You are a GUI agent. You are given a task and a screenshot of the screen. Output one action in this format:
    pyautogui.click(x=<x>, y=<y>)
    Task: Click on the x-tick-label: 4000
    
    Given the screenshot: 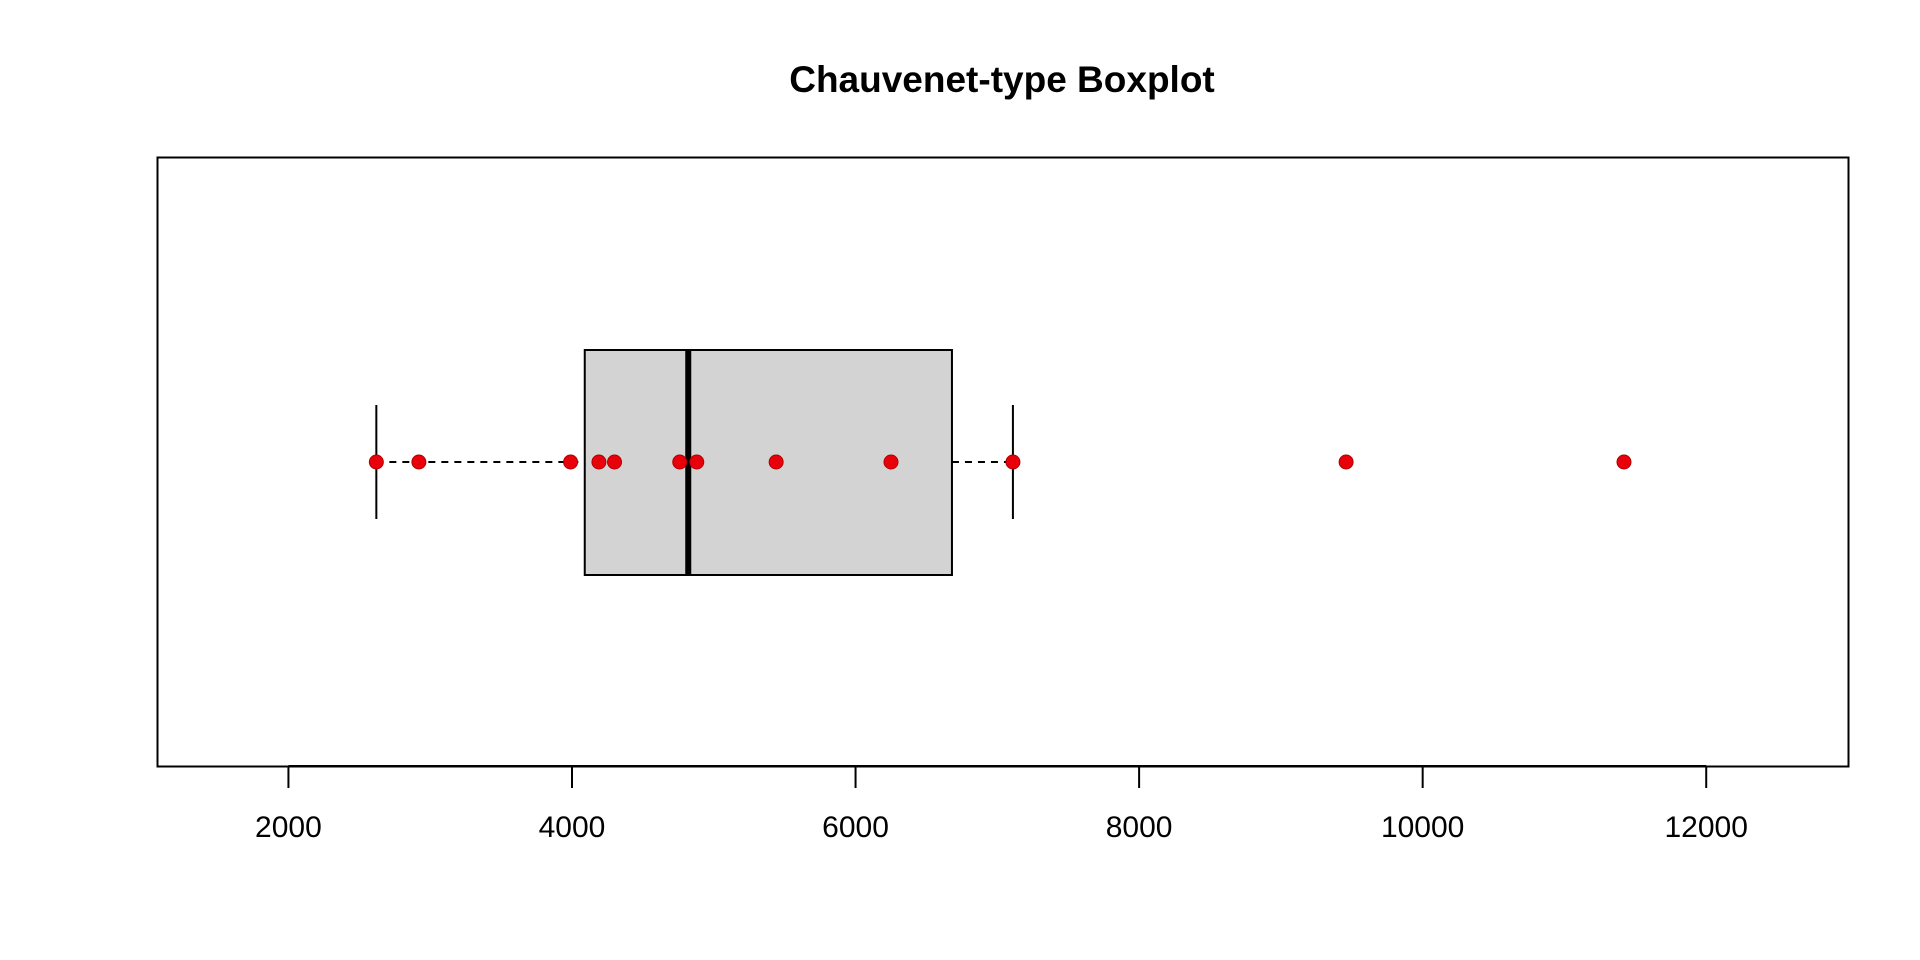 What is the action you would take?
    pyautogui.click(x=572, y=827)
    